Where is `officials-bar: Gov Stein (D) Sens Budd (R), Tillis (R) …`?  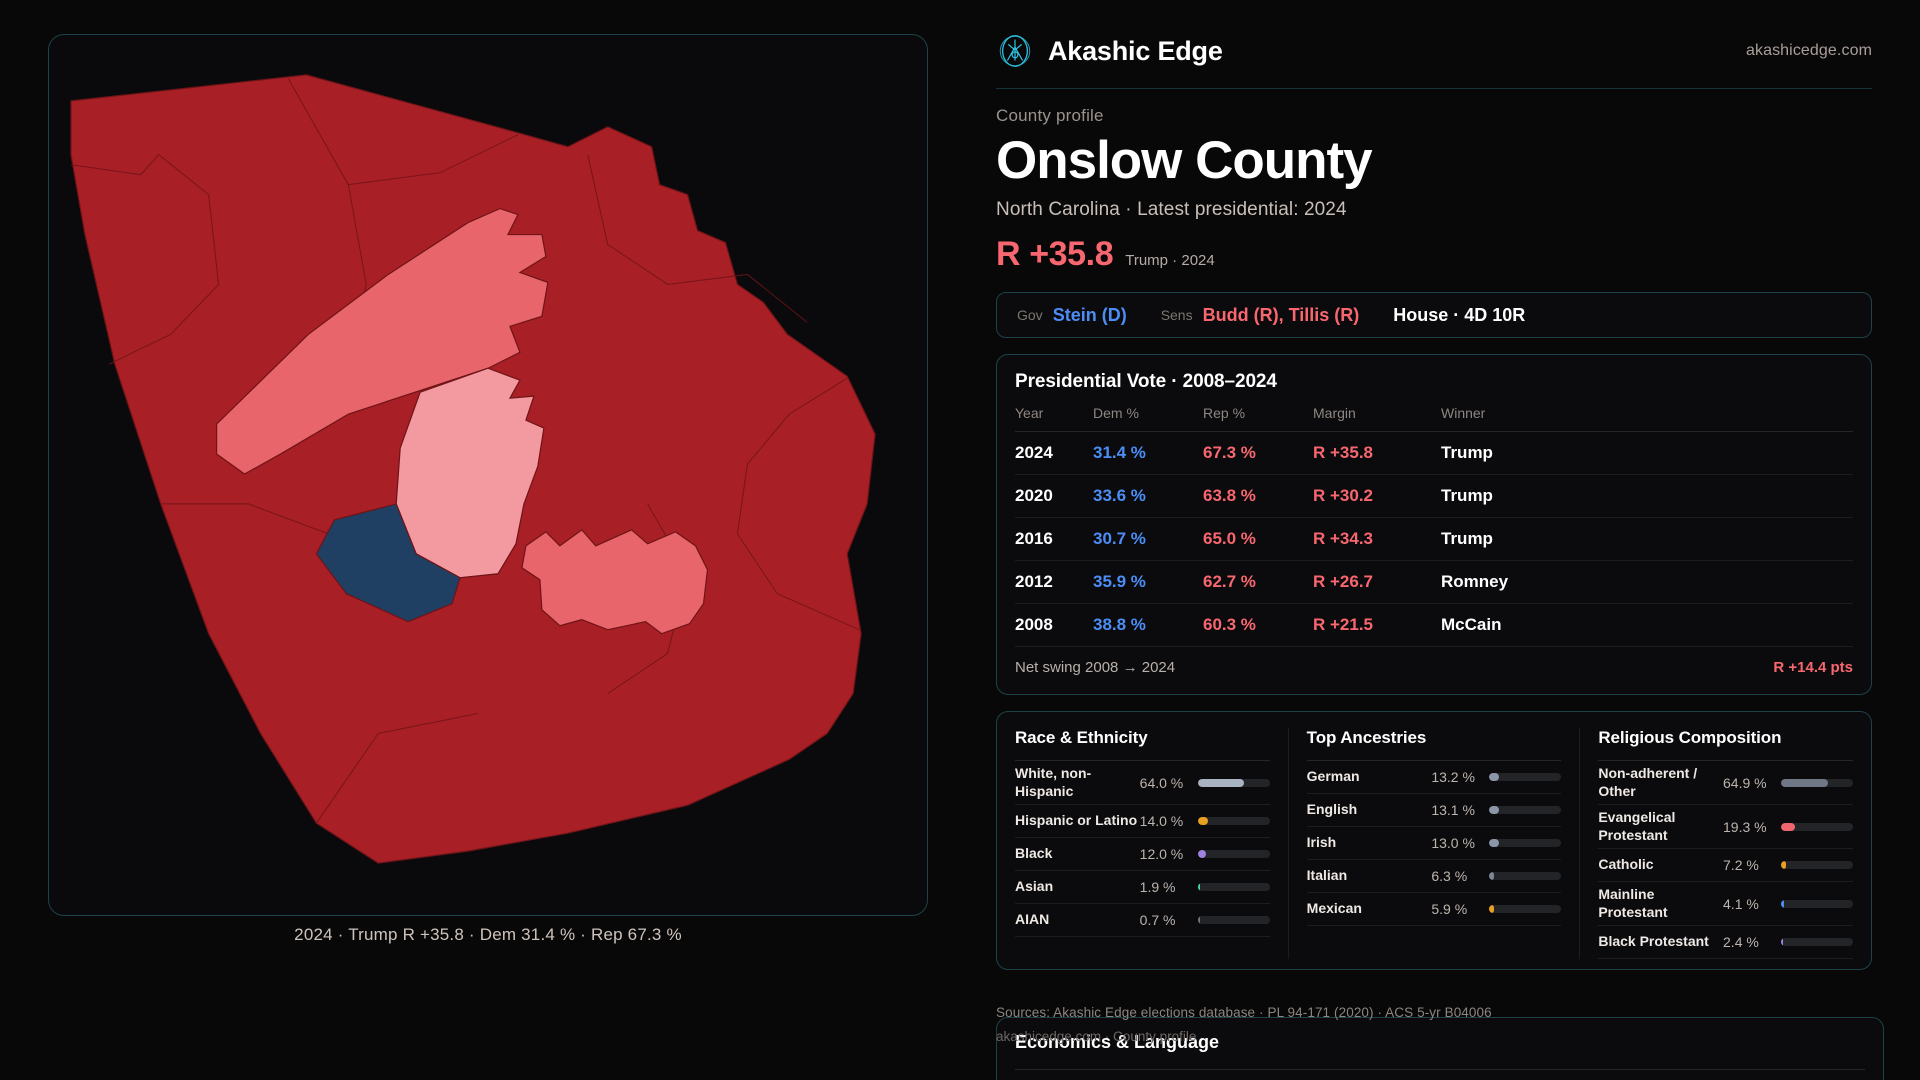 officials-bar: Gov Stein (D) Sens Budd (R), Tillis (R) … is located at coordinates (1434, 315).